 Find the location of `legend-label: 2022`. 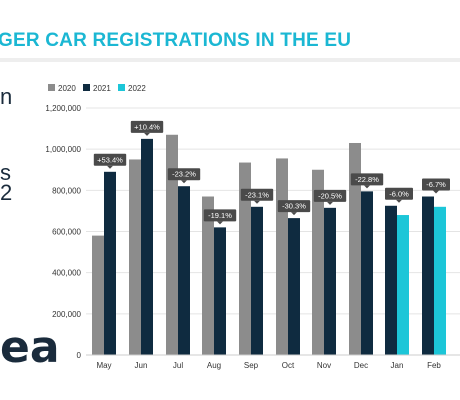

legend-label: 2022 is located at coordinates (137, 88).